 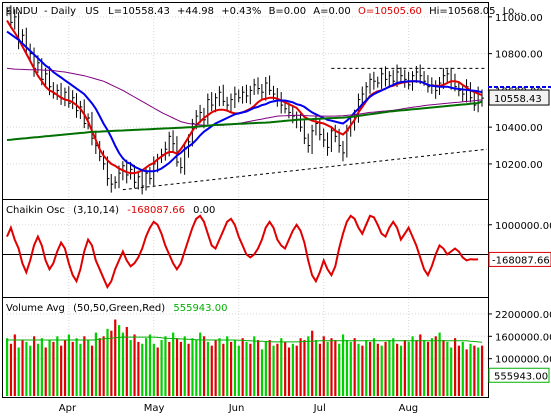 I want to click on chaikin-params: (3,10,14), so click(x=96, y=210).